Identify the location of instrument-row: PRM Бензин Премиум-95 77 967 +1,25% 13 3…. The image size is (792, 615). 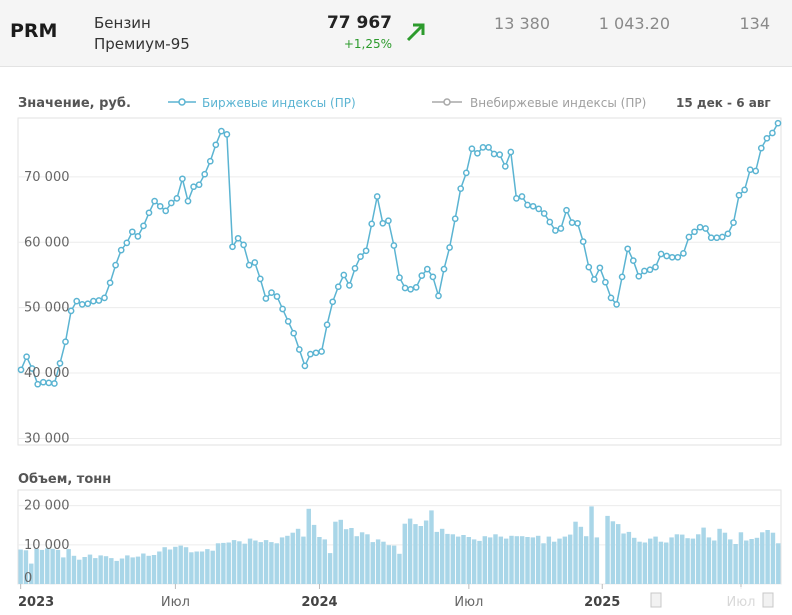
(396, 33).